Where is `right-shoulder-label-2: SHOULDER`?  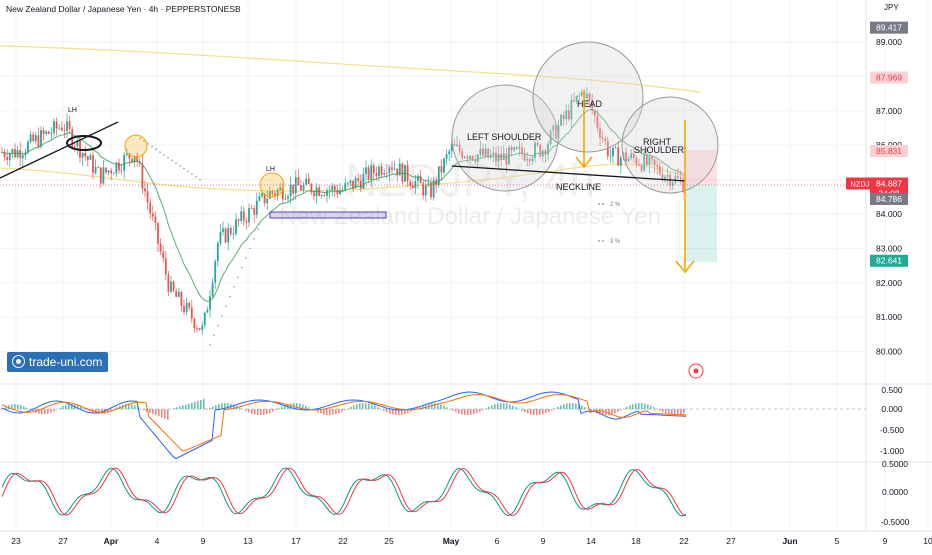
right-shoulder-label-2: SHOULDER is located at coordinates (659, 150).